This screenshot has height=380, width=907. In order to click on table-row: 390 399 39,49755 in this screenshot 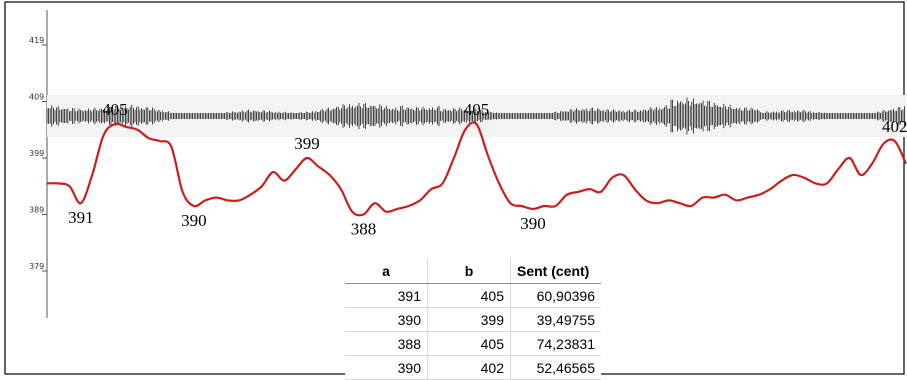, I will do `click(473, 319)`.